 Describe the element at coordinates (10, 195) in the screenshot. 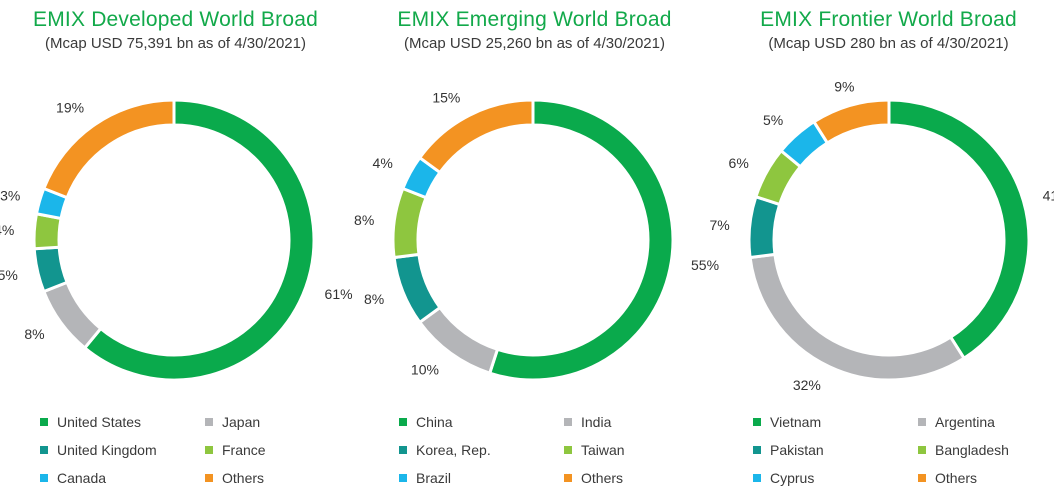

I see `slice-label-canada: 3%` at that location.